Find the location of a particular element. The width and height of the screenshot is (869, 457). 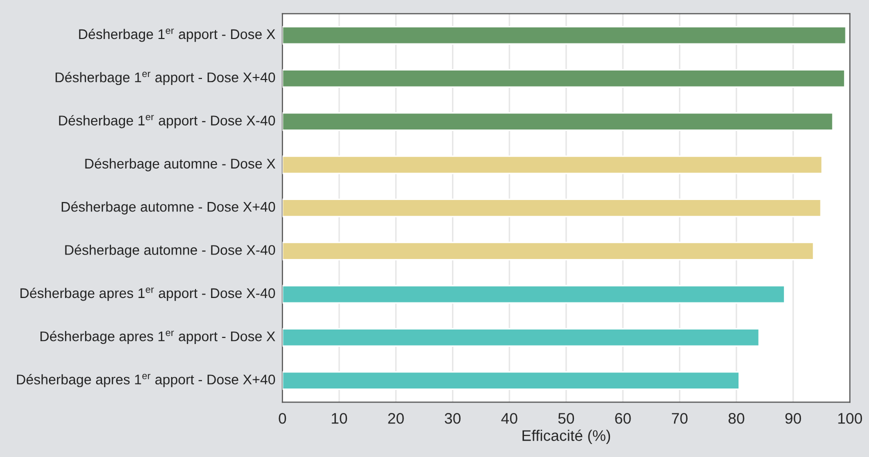

y-tick-label: Désherbage apres 1$^{er}$ apport - Dose X+40 is located at coordinates (146, 381).